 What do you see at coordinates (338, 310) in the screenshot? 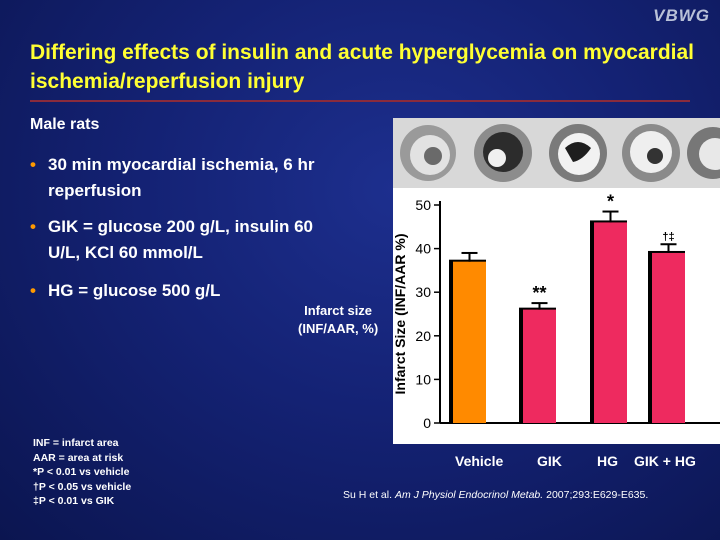
I see `outer-y-axis-label-line: Infarct size` at bounding box center [338, 310].